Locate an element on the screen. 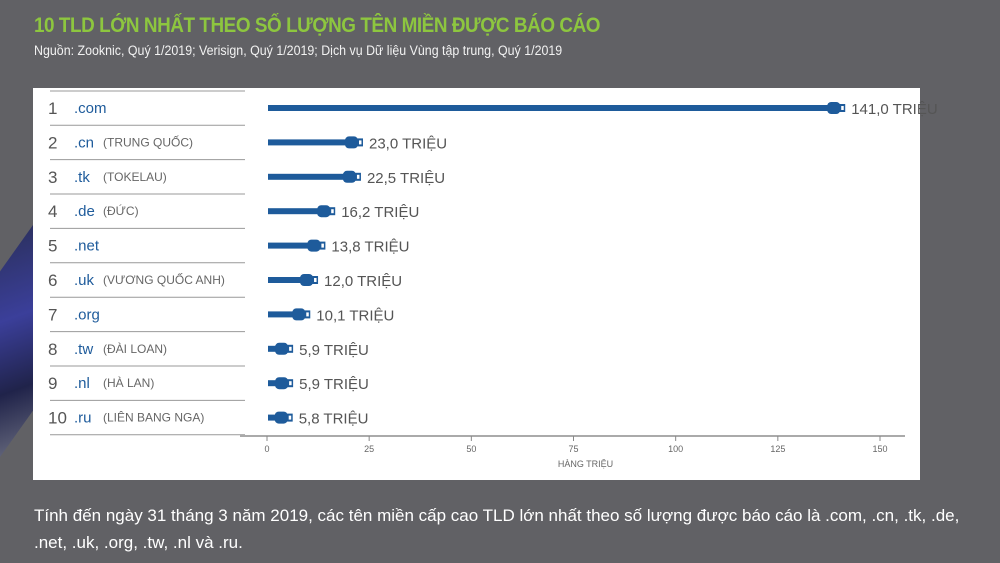  x-tick-label: 125 is located at coordinates (777, 449).